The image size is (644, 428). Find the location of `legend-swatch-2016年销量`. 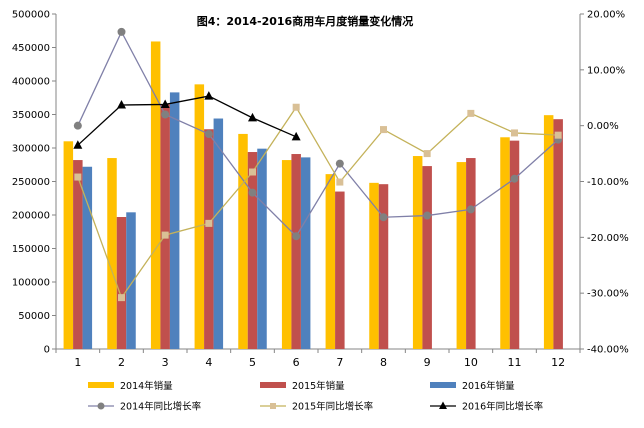

legend-swatch-2016年销量 is located at coordinates (443, 385).